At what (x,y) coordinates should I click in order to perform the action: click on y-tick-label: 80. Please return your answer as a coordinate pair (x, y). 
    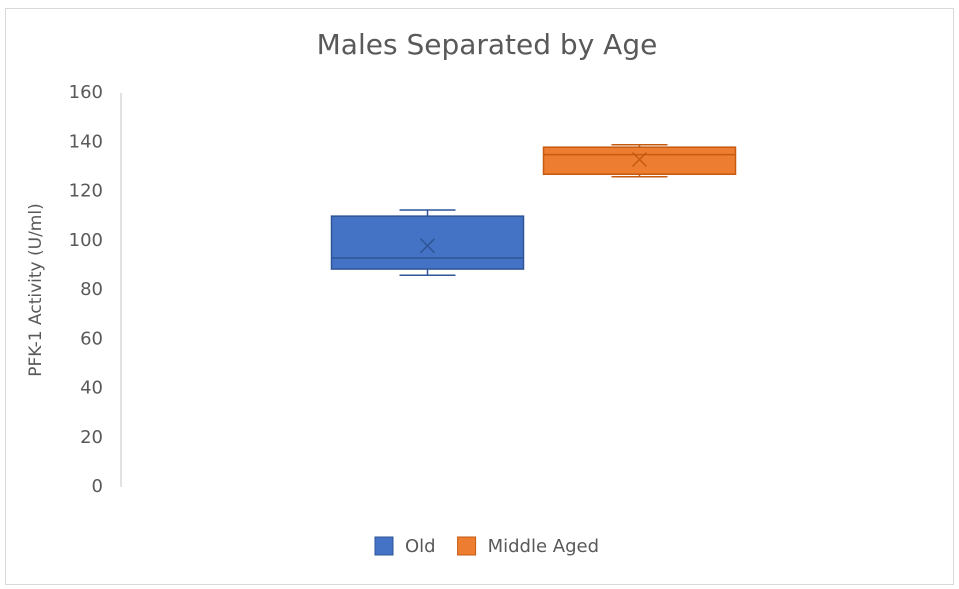
    Looking at the image, I should click on (91, 289).